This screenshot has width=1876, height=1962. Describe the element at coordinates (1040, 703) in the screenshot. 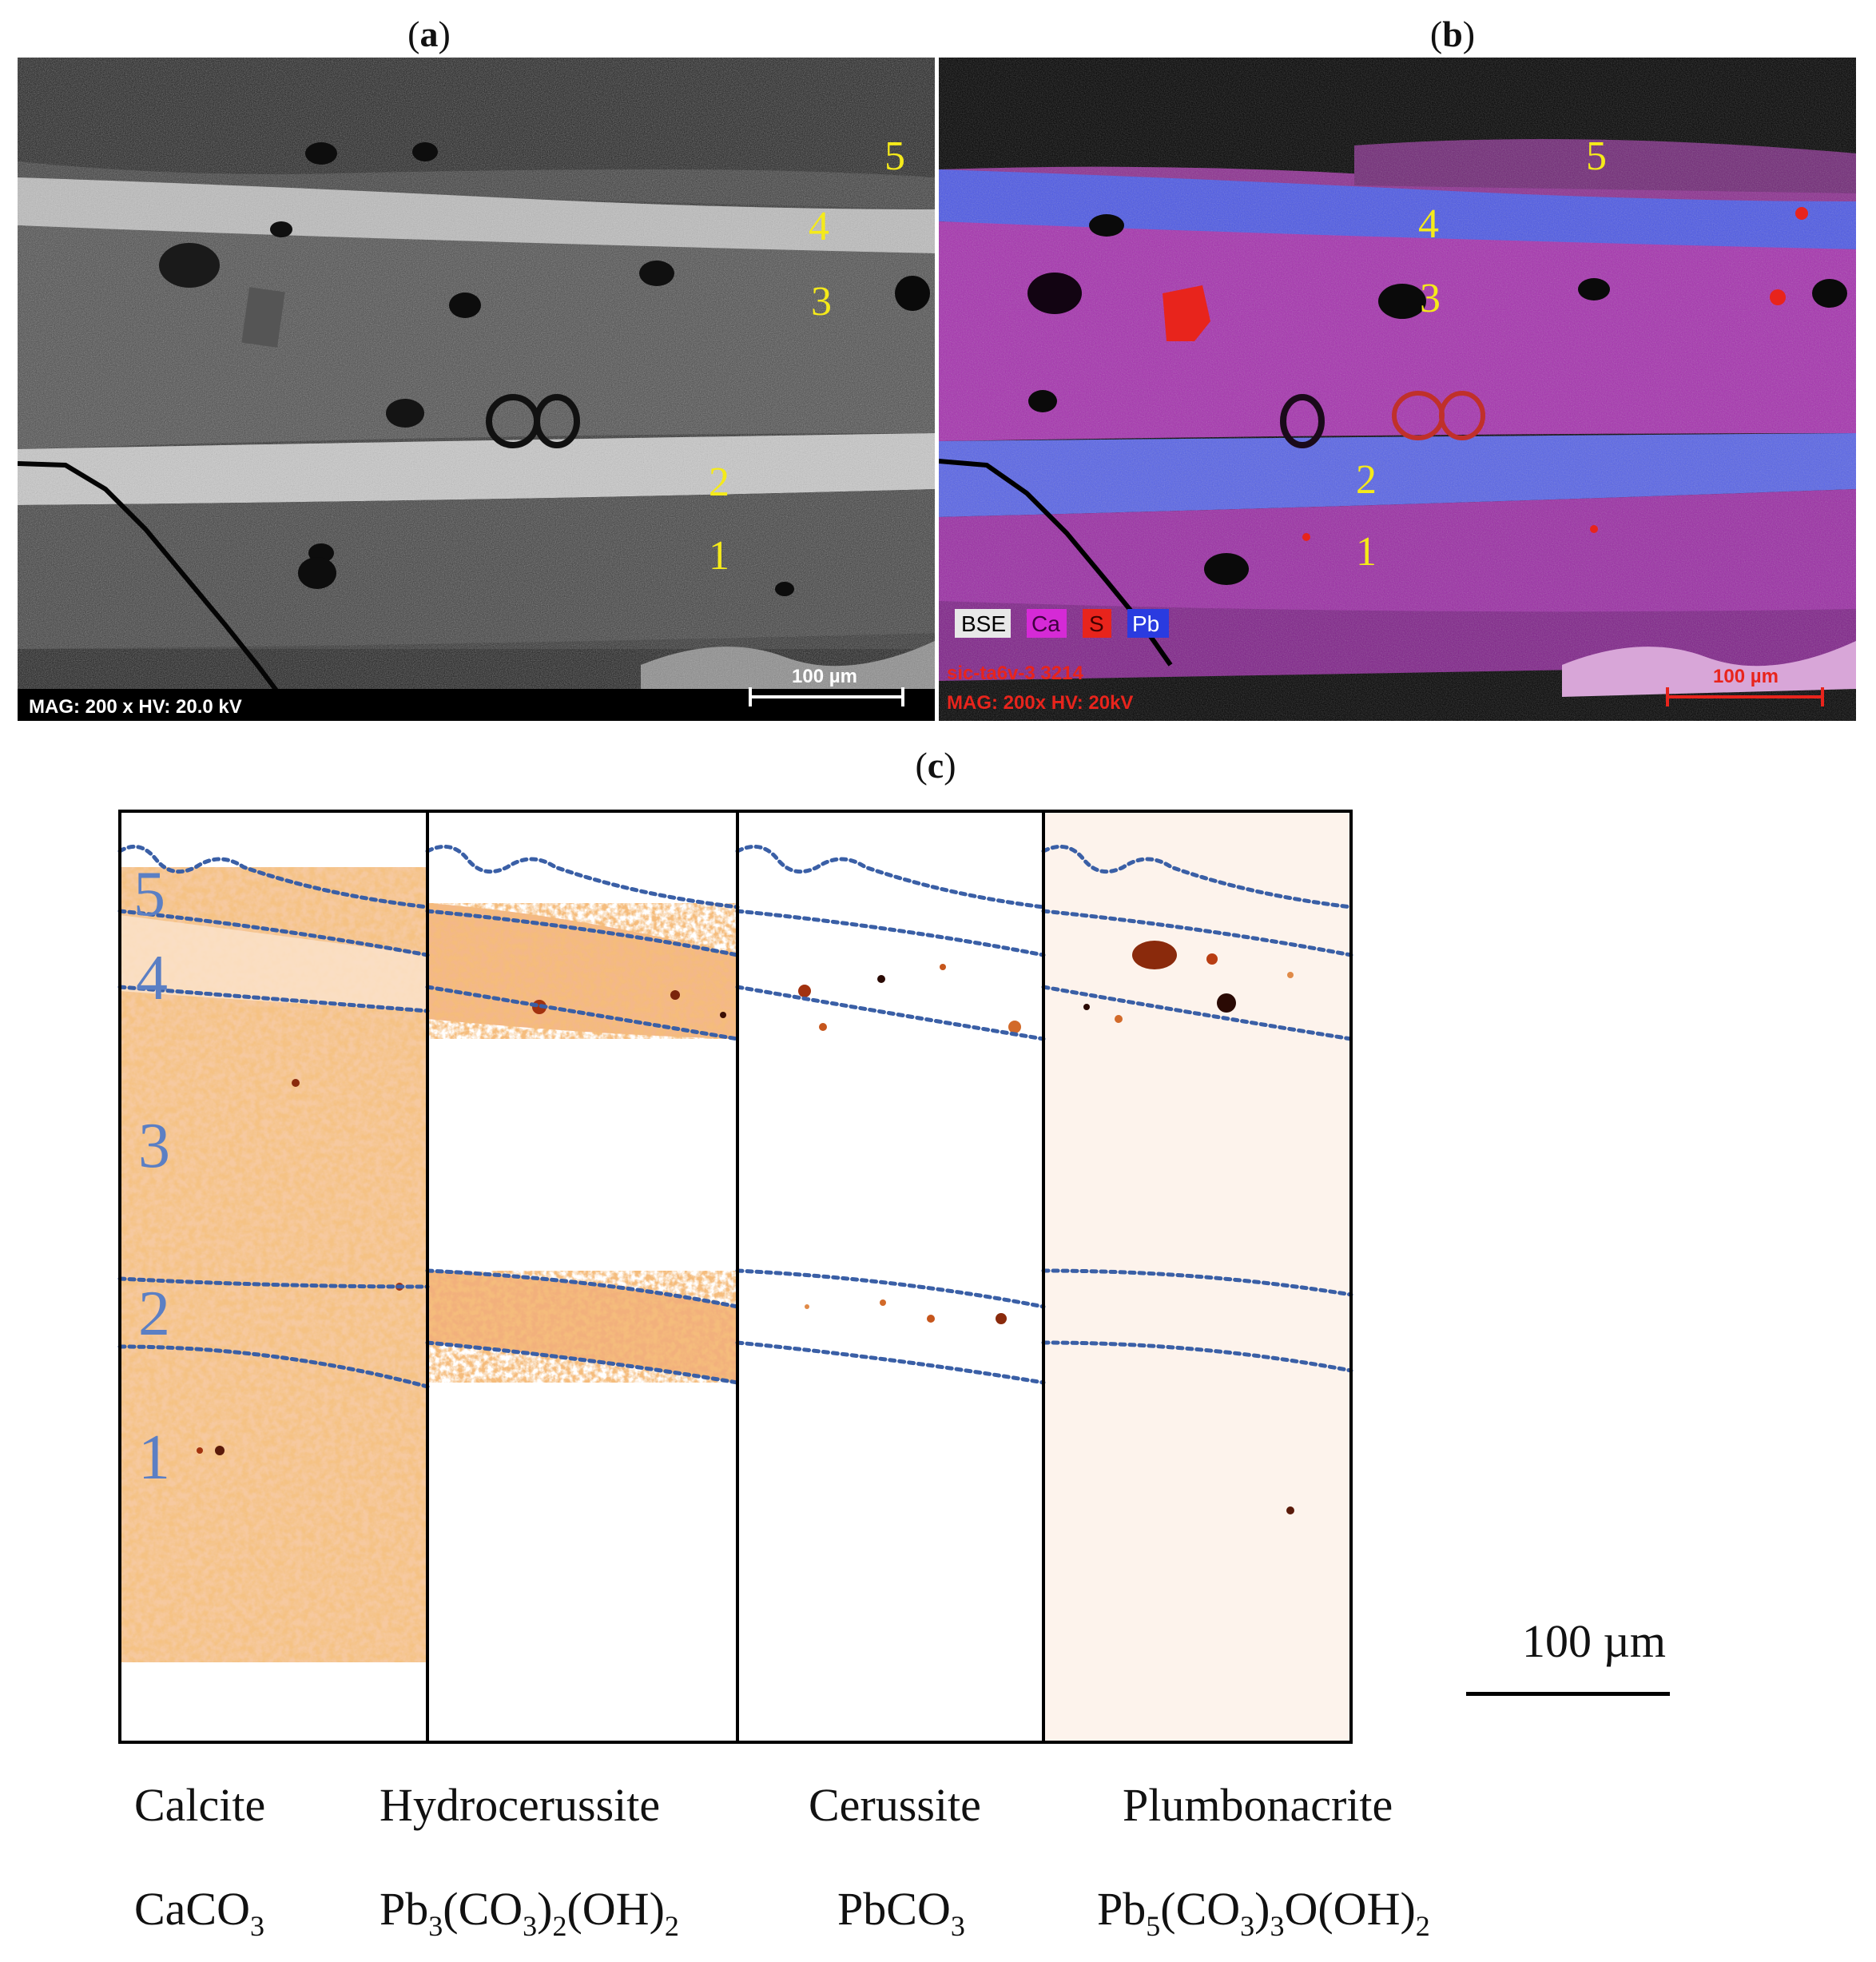

I see `panel-b-footer: MAG: 200x HV: 20kV` at that location.